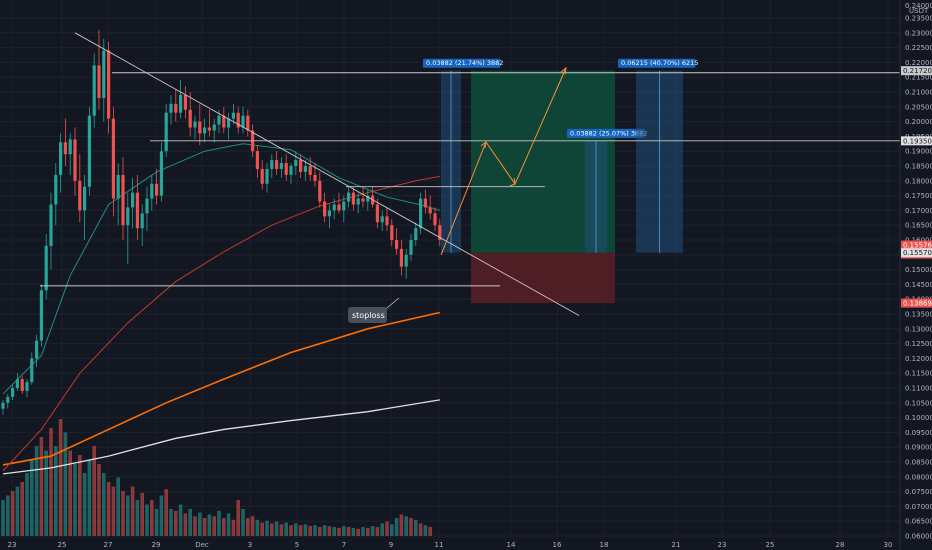 The height and width of the screenshot is (550, 932). I want to click on axis-top-value: 0.24000, so click(918, 6).